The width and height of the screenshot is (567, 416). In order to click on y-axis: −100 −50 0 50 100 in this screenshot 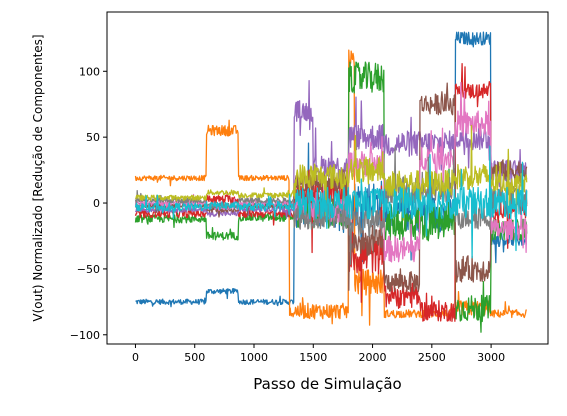, I will do `click(88, 203)`.